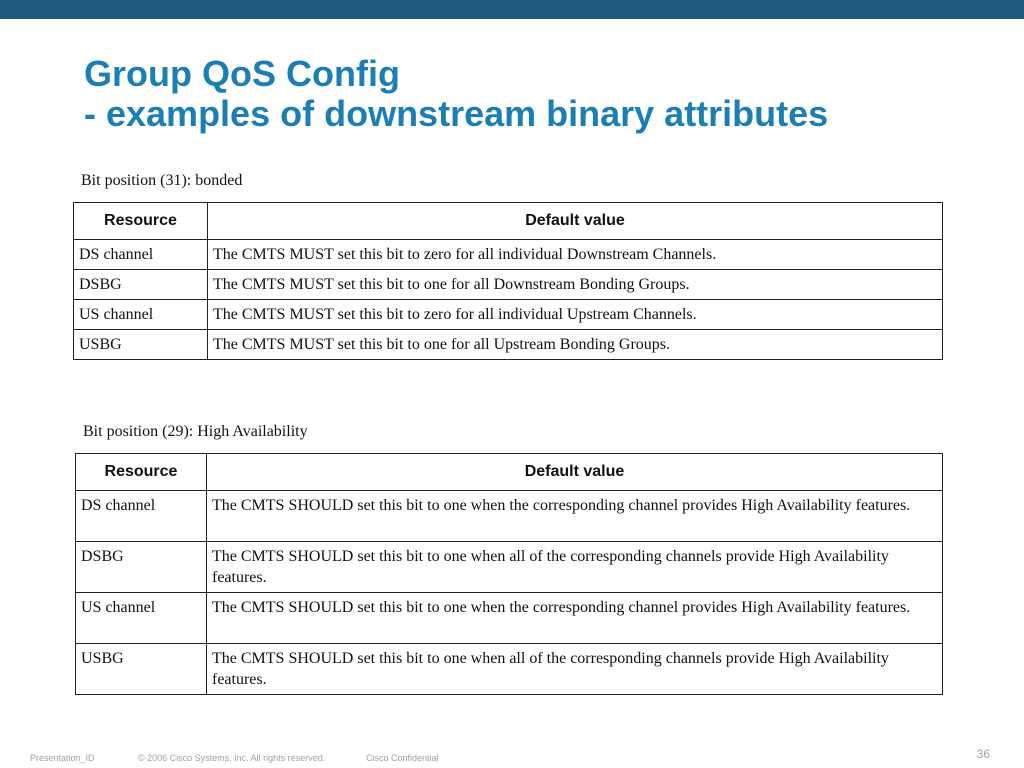  What do you see at coordinates (195, 431) in the screenshot?
I see `table2-caption: Bit position (29): High Availability` at bounding box center [195, 431].